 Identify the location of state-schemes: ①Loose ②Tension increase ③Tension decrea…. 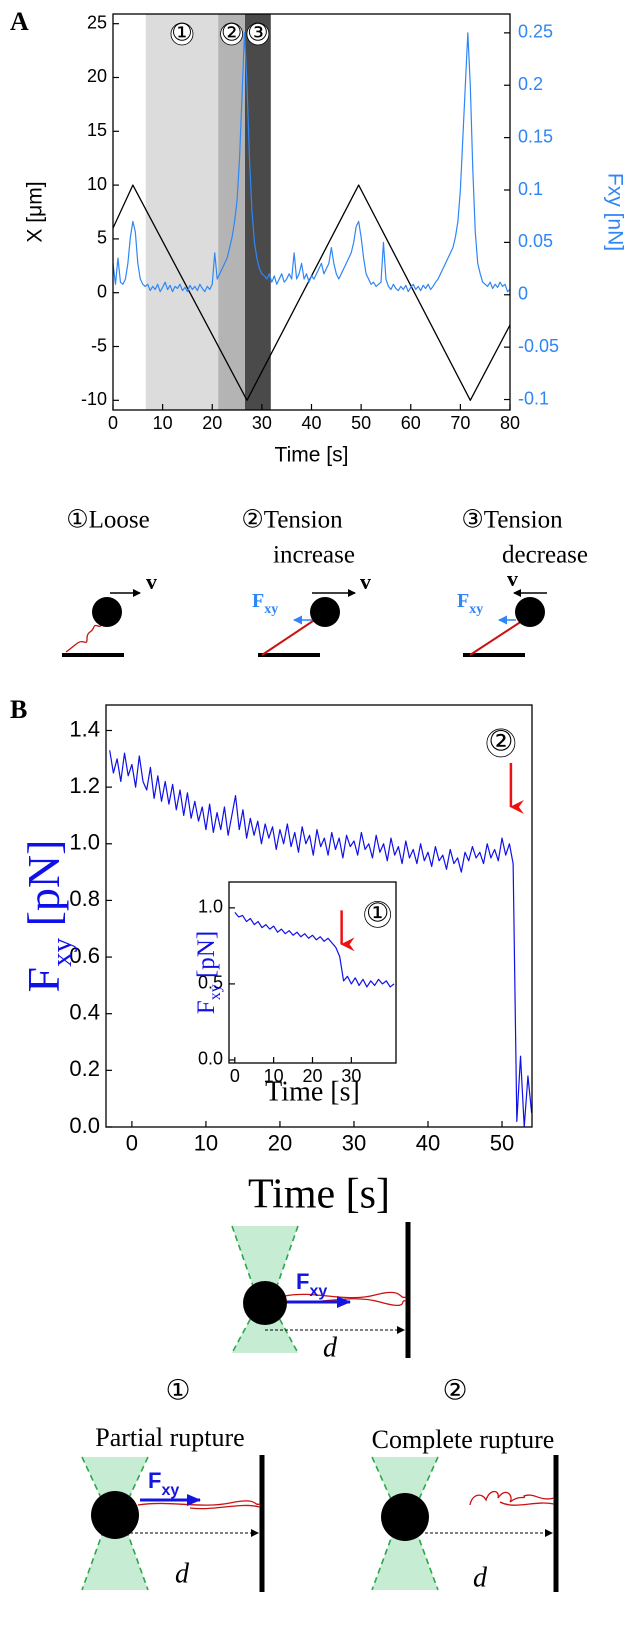
(325, 582).